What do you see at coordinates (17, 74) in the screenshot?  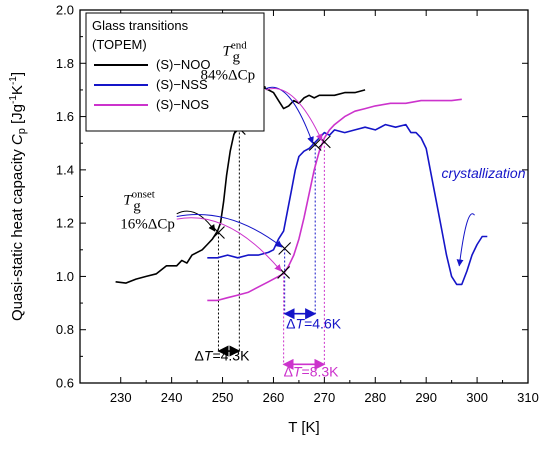 I see `y-axis-title-end: ]` at bounding box center [17, 74].